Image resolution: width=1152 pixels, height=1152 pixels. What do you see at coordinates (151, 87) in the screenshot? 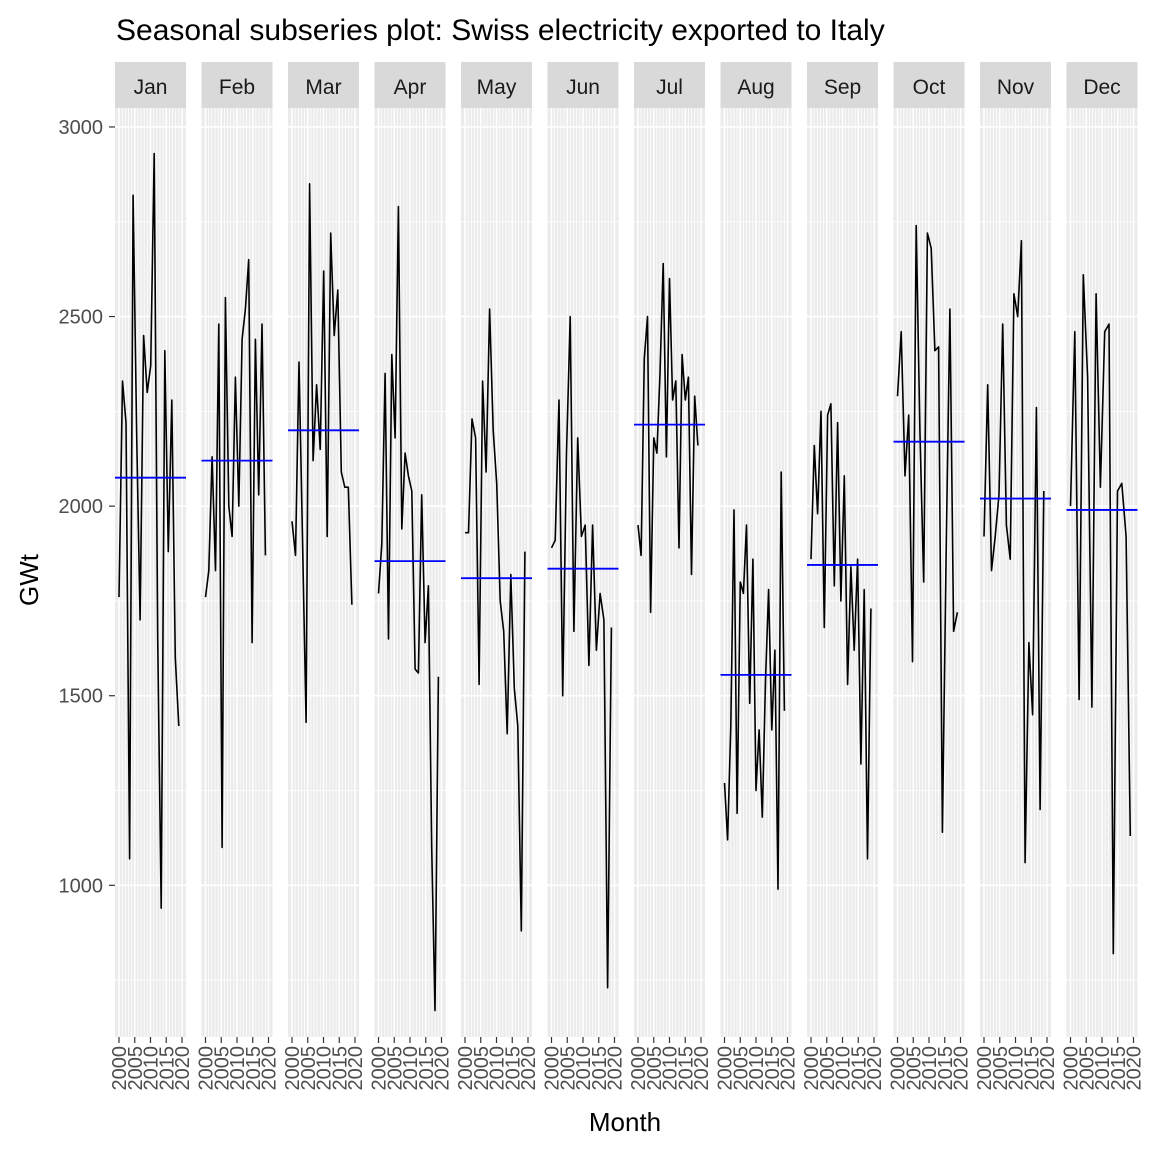
I see `strip-label: Jan` at bounding box center [151, 87].